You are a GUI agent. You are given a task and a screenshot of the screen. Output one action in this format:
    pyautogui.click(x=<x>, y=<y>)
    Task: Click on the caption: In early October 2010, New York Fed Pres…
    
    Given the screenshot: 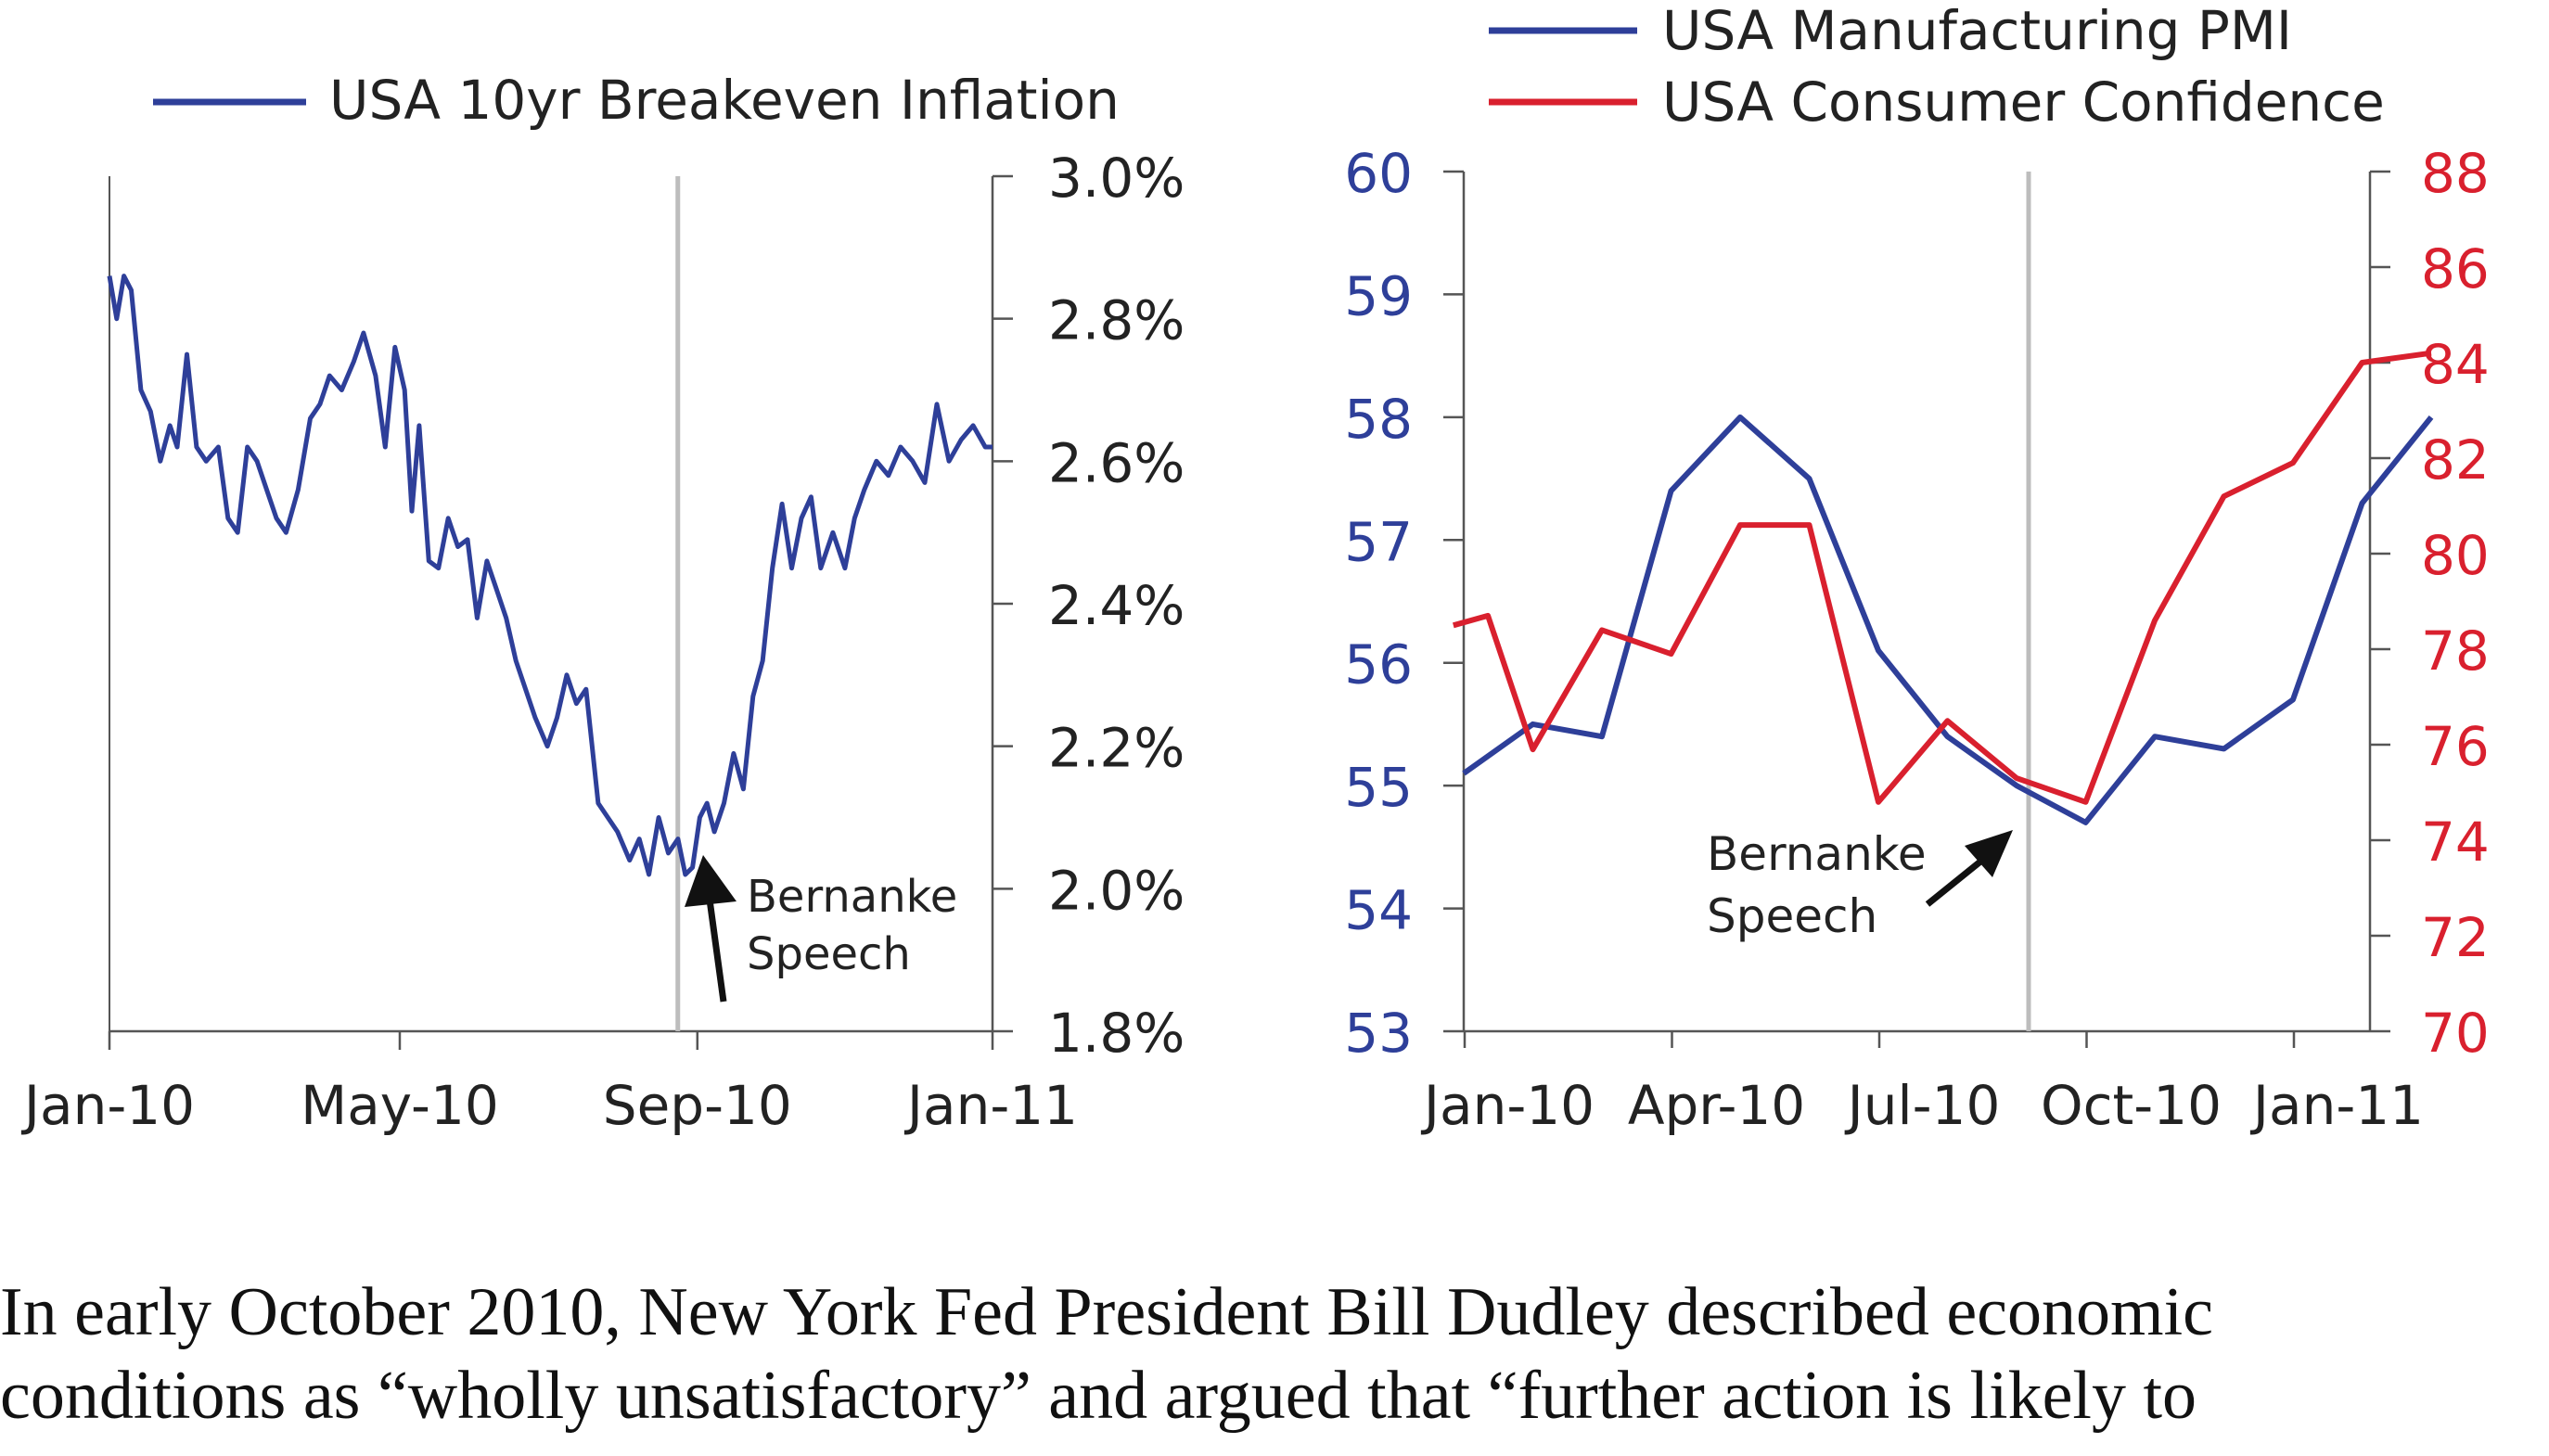 What is the action you would take?
    pyautogui.click(x=1274, y=1354)
    